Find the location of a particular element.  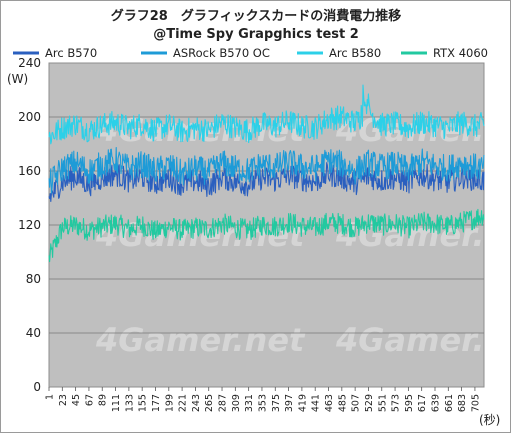

x-axis-label: (秒) is located at coordinates (489, 420).